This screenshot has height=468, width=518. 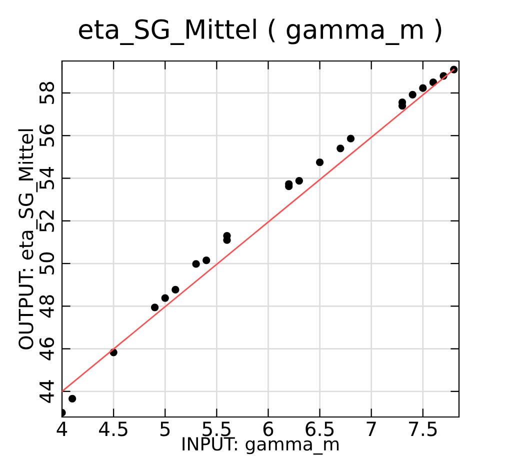 What do you see at coordinates (423, 429) in the screenshot?
I see `x-tick-label: 7.5` at bounding box center [423, 429].